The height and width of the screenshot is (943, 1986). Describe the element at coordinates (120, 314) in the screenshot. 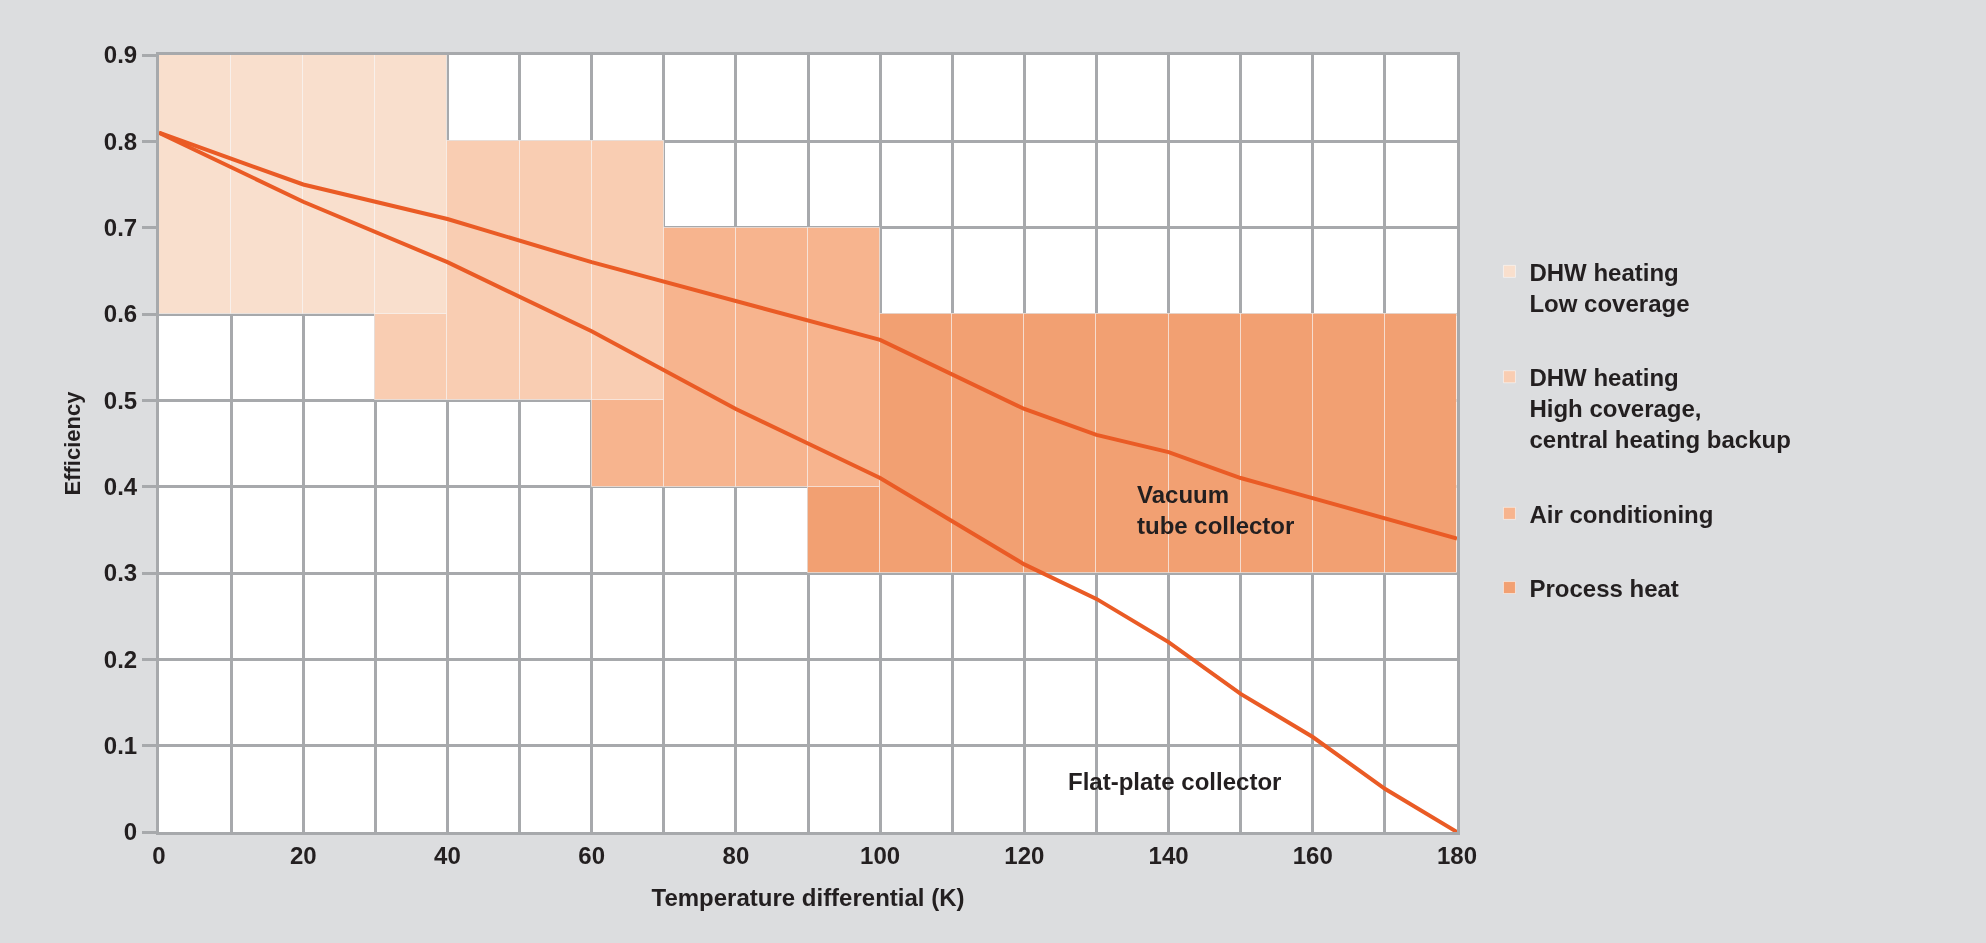

I see `y-tick-label: 0.6` at that location.